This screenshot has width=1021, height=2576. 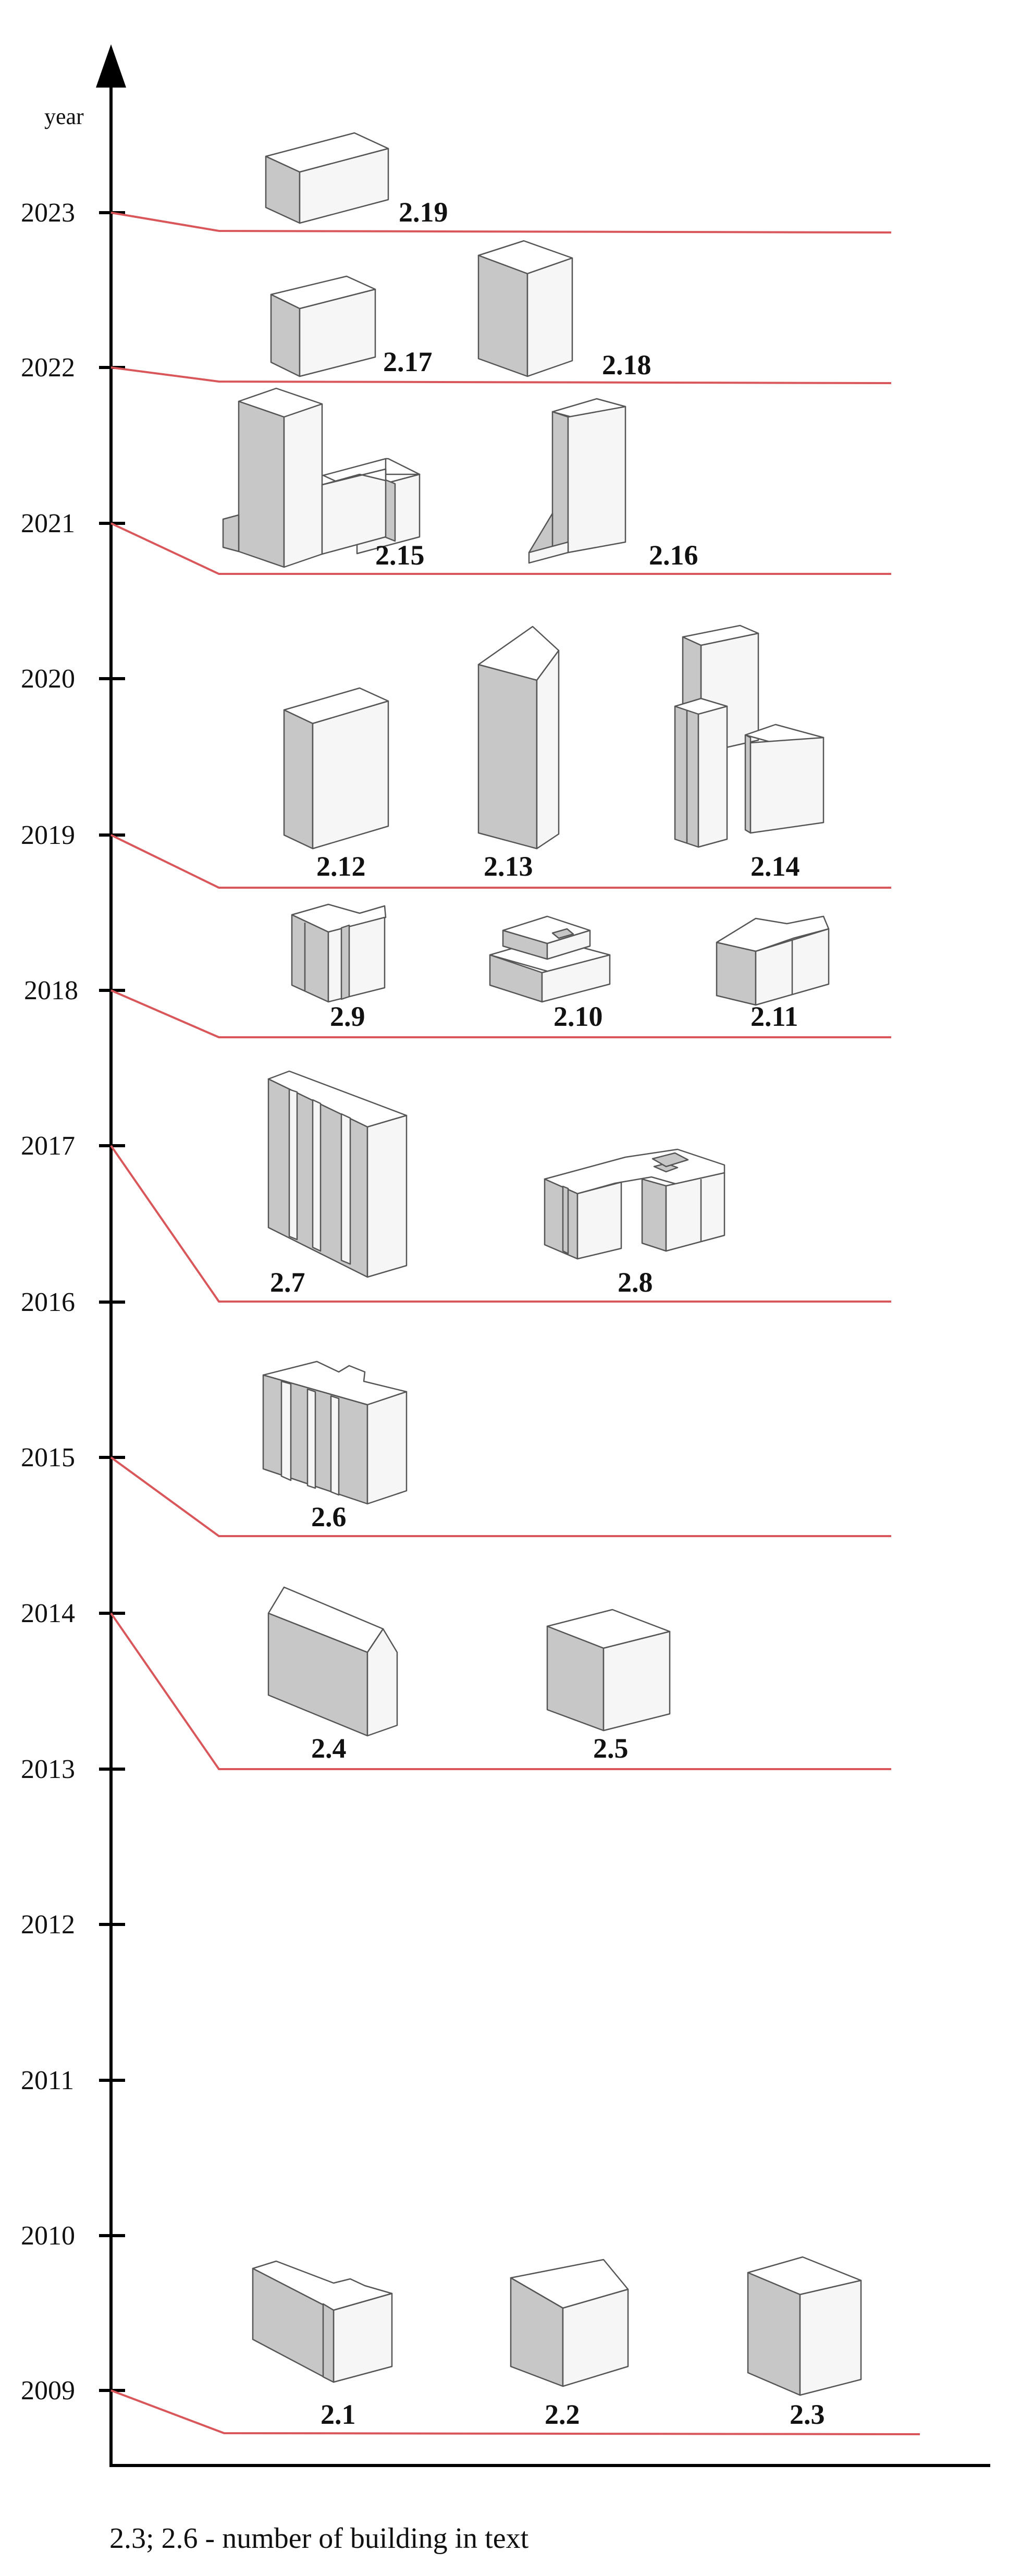 I want to click on baseline-2022, so click(x=501, y=375).